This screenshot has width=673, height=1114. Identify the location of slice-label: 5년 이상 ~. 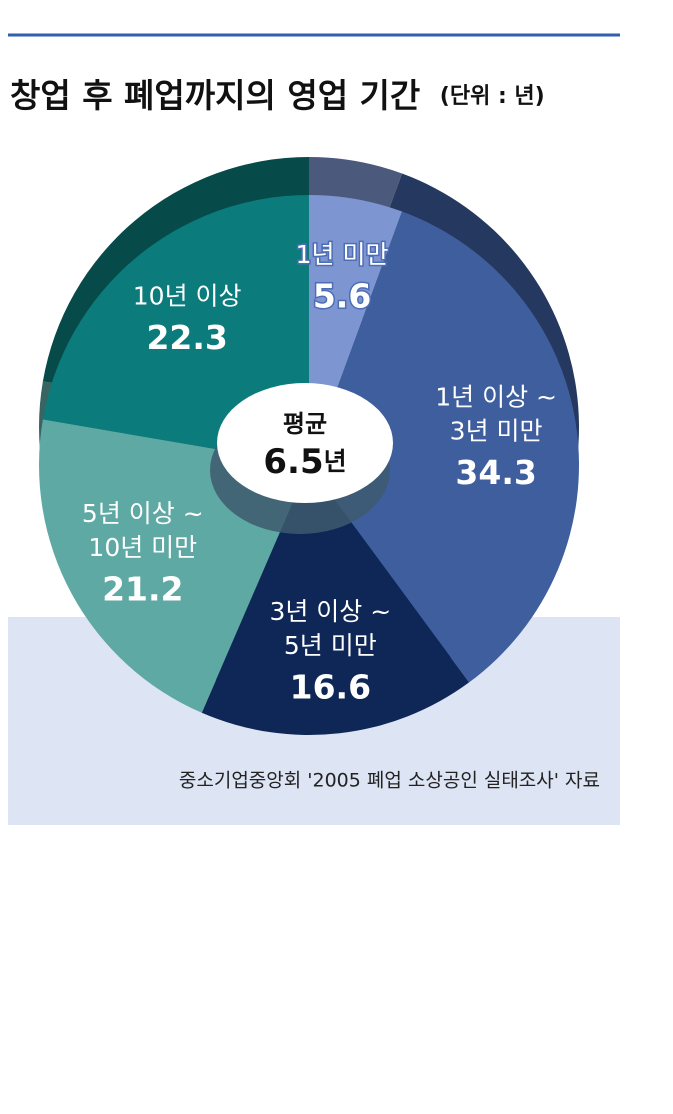
(143, 513).